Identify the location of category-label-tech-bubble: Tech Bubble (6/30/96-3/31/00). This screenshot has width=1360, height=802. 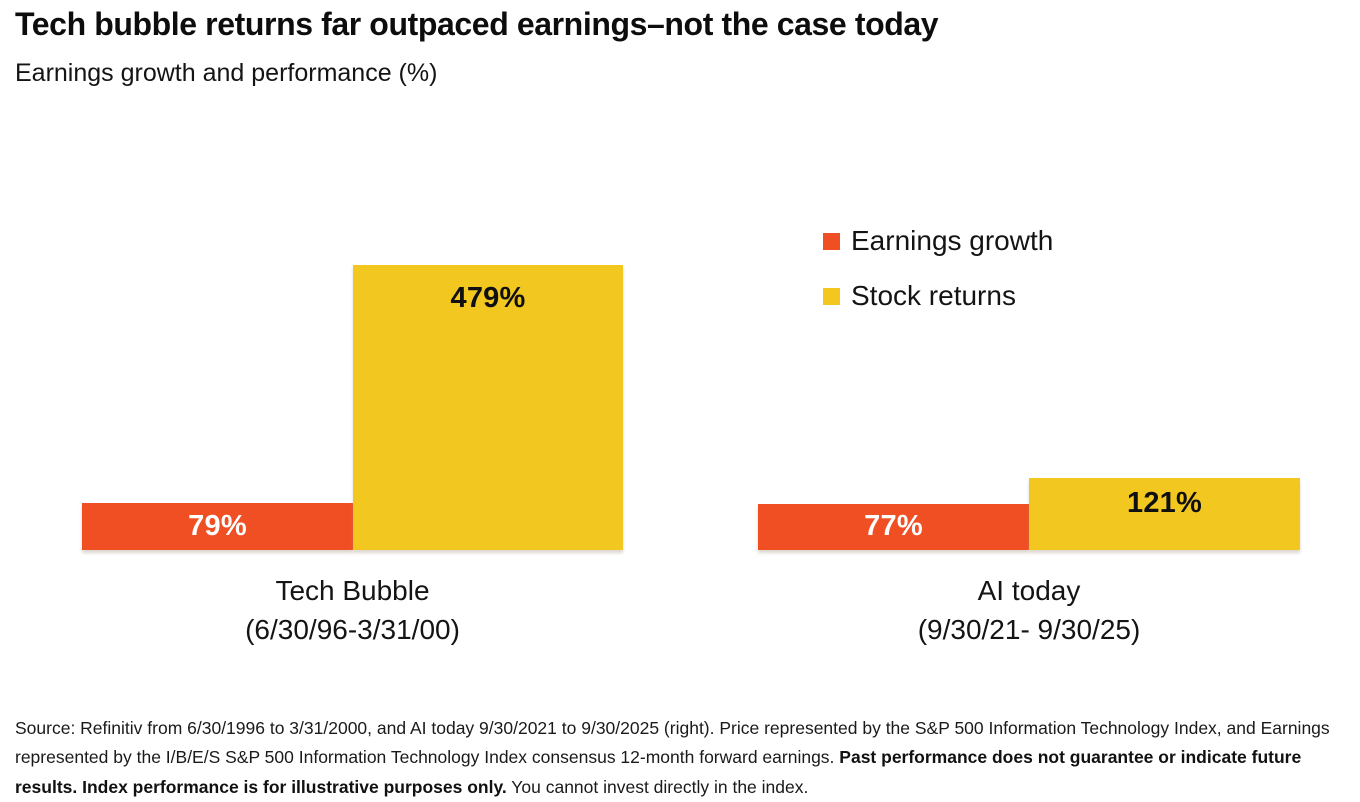
(352, 610).